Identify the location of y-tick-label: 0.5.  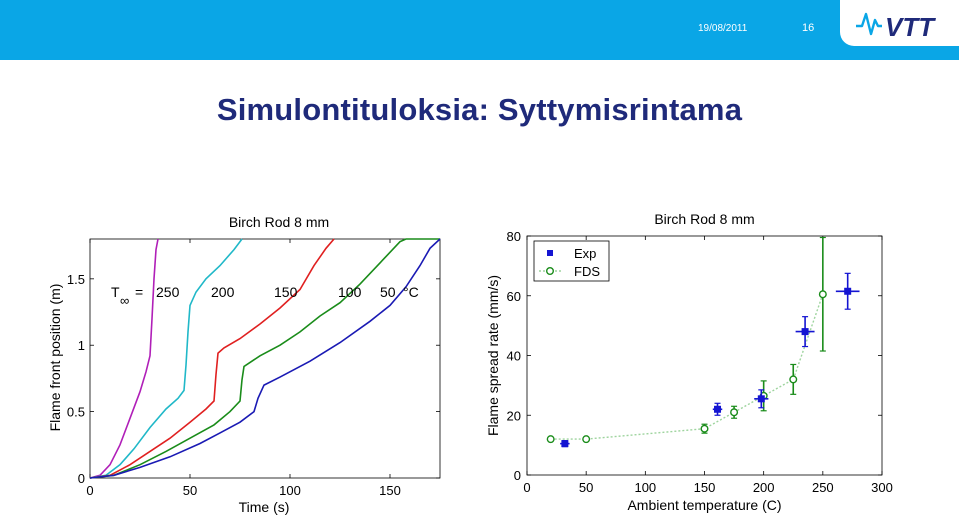
(76, 412).